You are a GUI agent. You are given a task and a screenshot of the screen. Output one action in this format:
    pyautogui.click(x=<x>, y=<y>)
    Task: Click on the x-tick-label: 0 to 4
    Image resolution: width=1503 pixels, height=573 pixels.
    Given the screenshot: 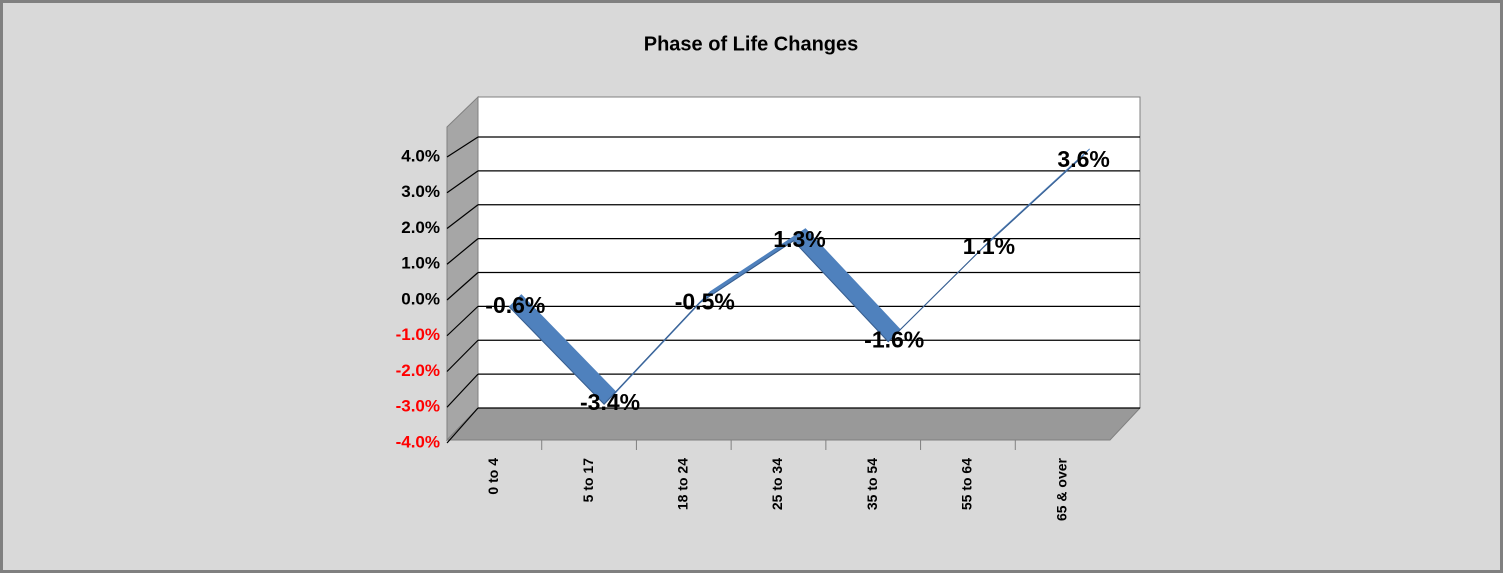 What is the action you would take?
    pyautogui.click(x=493, y=476)
    